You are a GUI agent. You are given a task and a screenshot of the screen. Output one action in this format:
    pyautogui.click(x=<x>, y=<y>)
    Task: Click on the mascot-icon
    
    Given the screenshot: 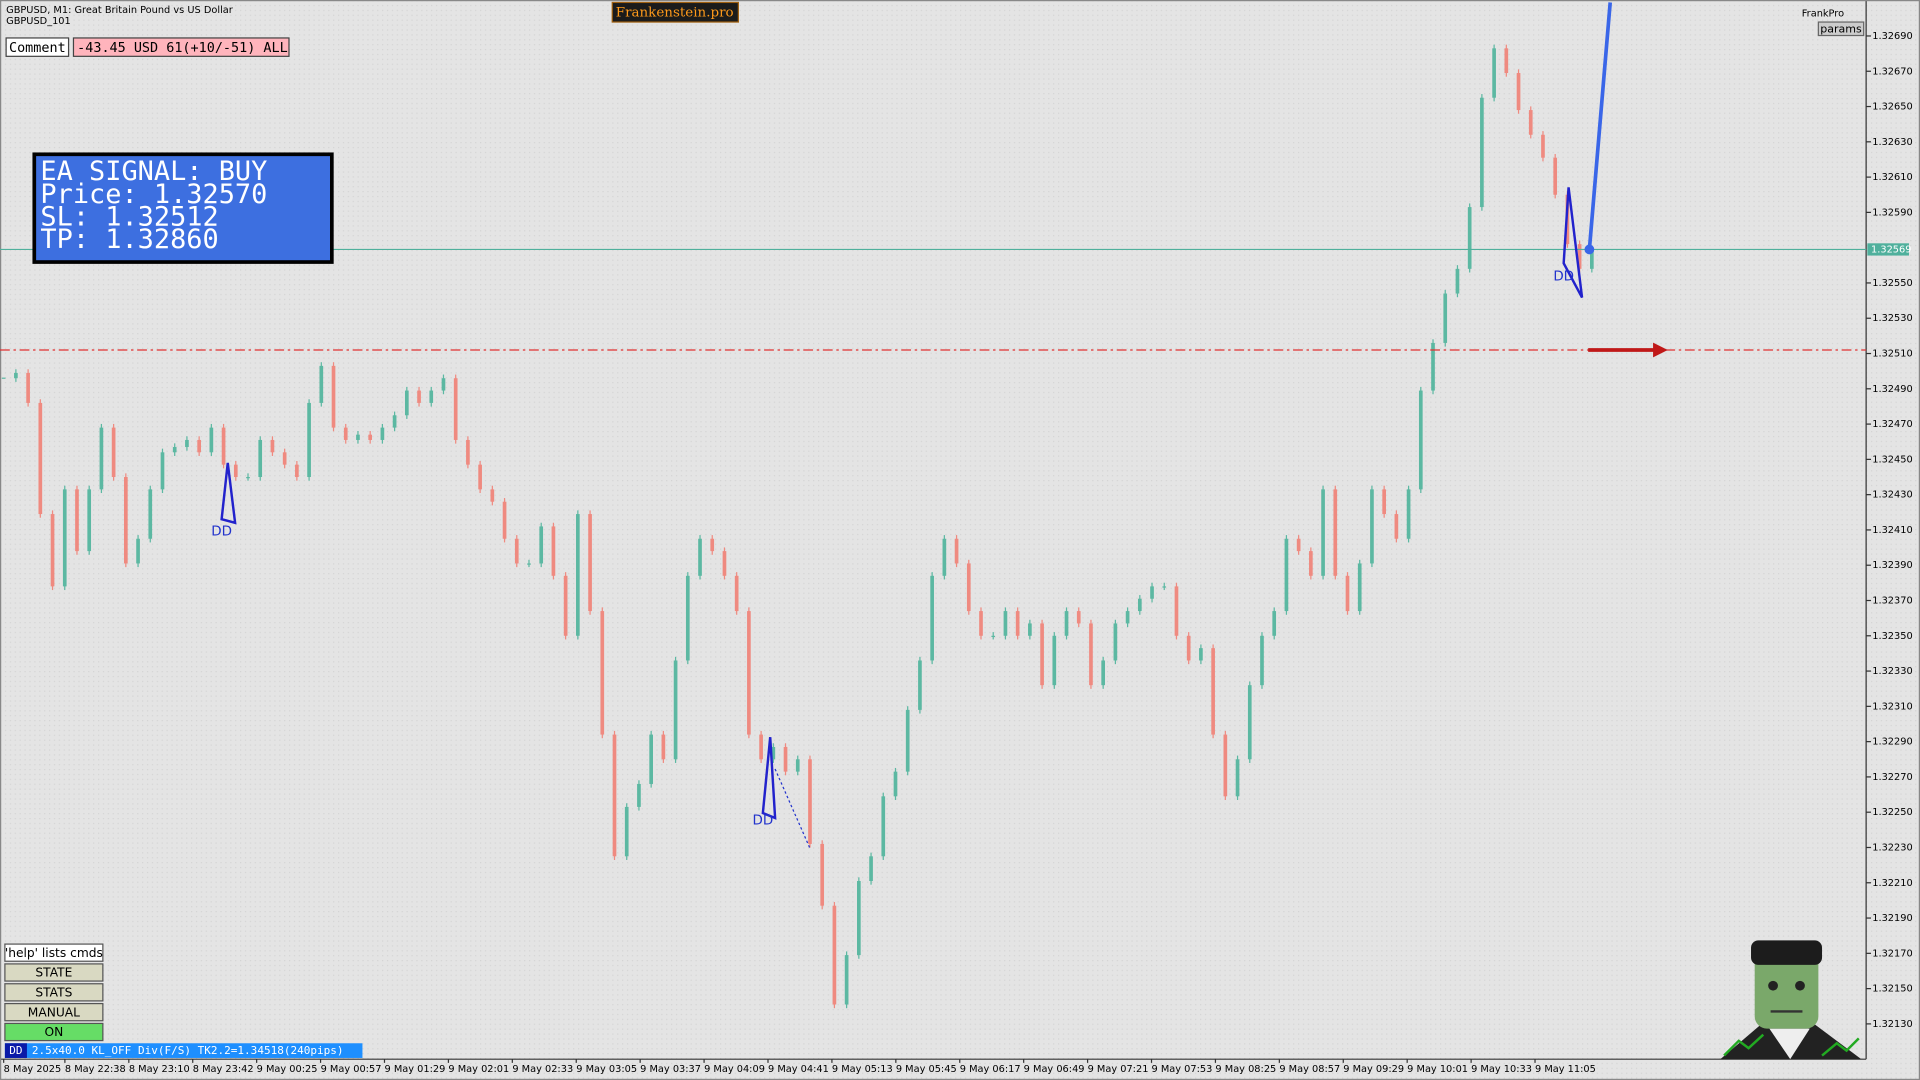 What is the action you would take?
    pyautogui.click(x=1791, y=1000)
    